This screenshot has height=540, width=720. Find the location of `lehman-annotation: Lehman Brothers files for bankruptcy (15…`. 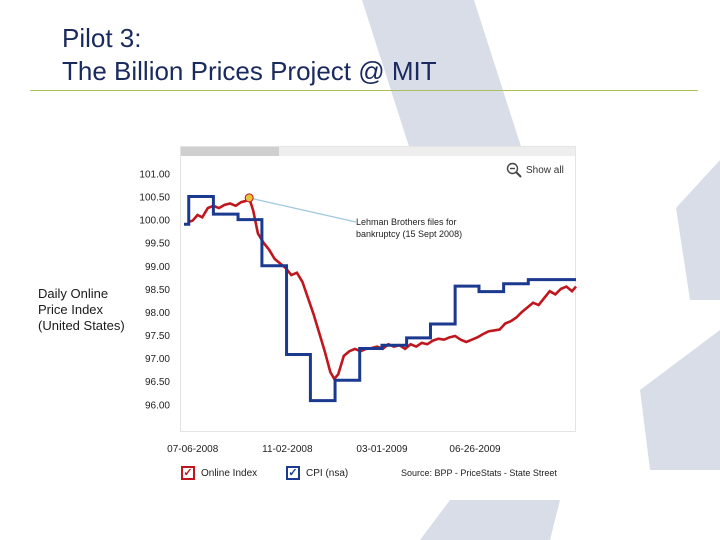

lehman-annotation: Lehman Brothers files for bankruptcy (15… is located at coordinates (409, 228).